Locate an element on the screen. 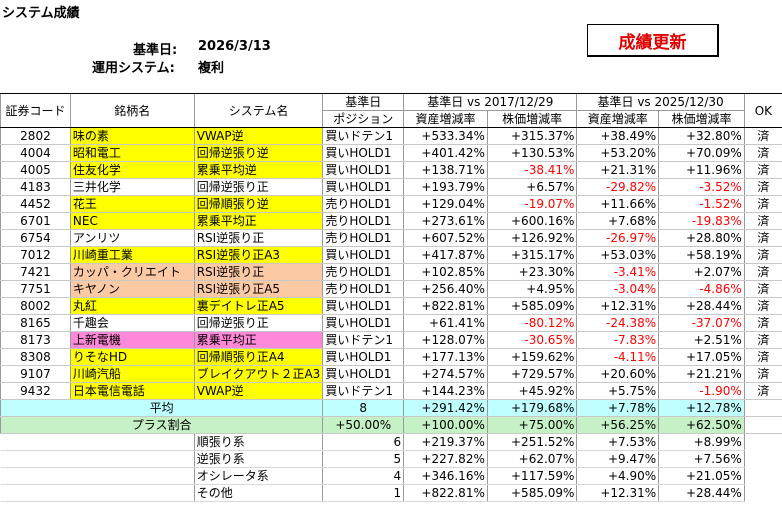  price-change-1-cell: -30.65% is located at coordinates (531, 340).